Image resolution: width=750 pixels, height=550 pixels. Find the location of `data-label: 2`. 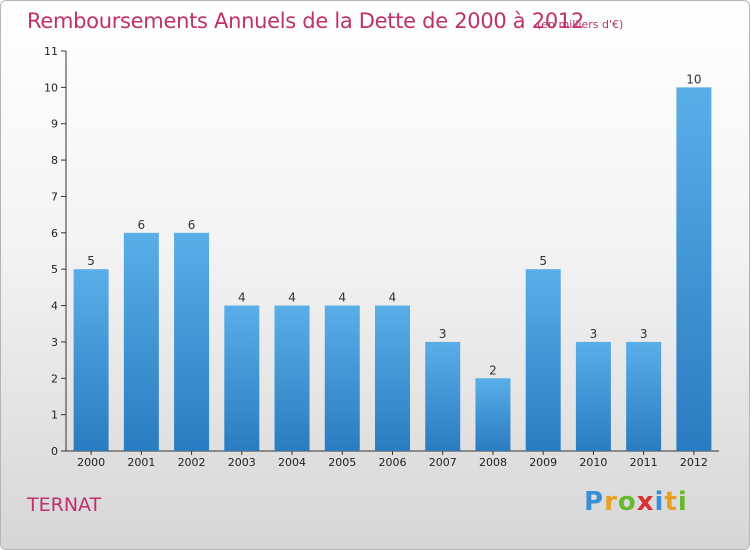

data-label: 2 is located at coordinates (493, 370).